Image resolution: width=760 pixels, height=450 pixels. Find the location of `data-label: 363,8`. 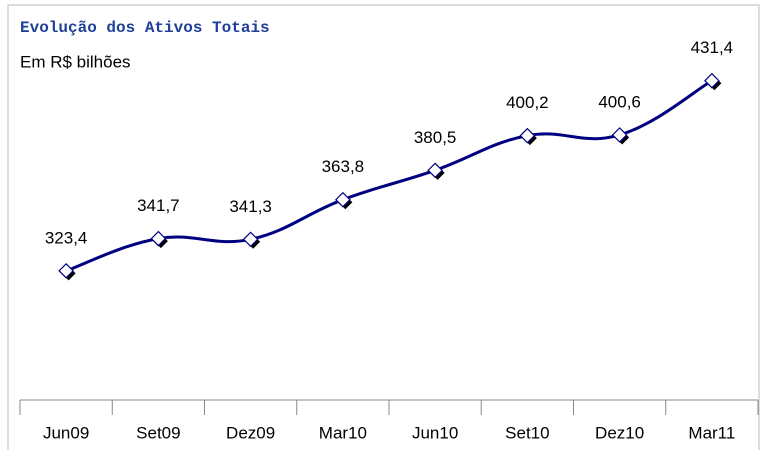

data-label: 363,8 is located at coordinates (343, 166).